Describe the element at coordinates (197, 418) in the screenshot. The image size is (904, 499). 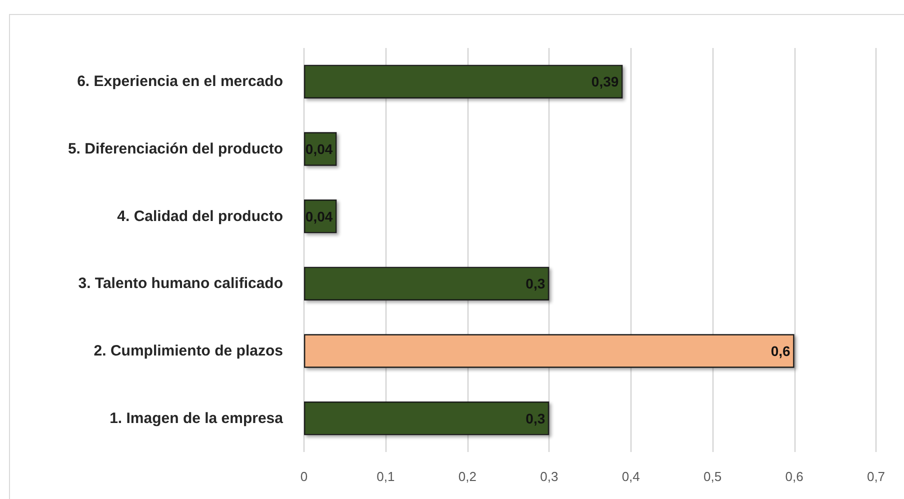
I see `y-tick-label: 1. Imagen de la empresa` at that location.